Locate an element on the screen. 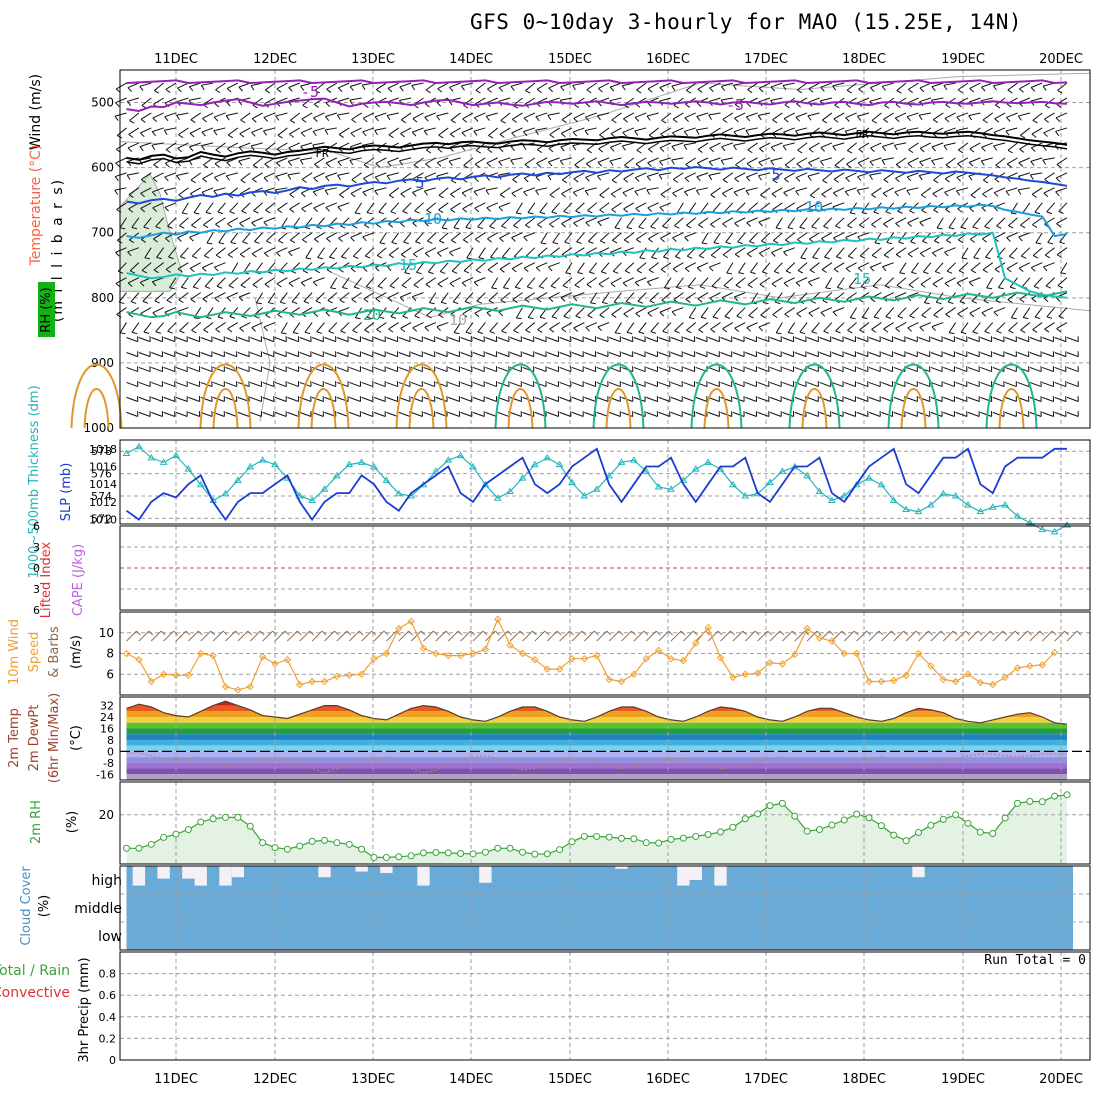 The height and width of the screenshot is (1100, 1100). label-precip: 3hr Precip (mm) is located at coordinates (84, 1009).